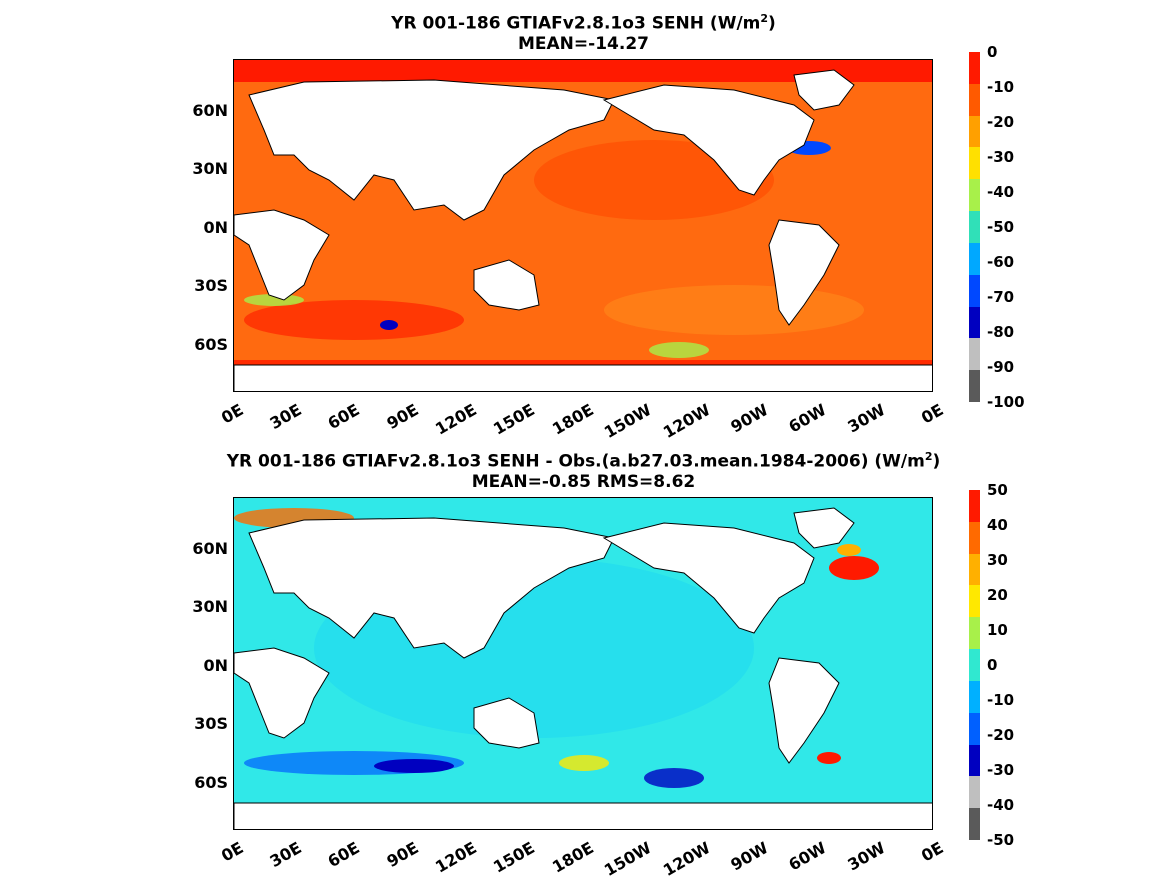 The height and width of the screenshot is (880, 1167). What do you see at coordinates (285, 855) in the screenshot?
I see `panel2-lon-label: 30E` at bounding box center [285, 855].